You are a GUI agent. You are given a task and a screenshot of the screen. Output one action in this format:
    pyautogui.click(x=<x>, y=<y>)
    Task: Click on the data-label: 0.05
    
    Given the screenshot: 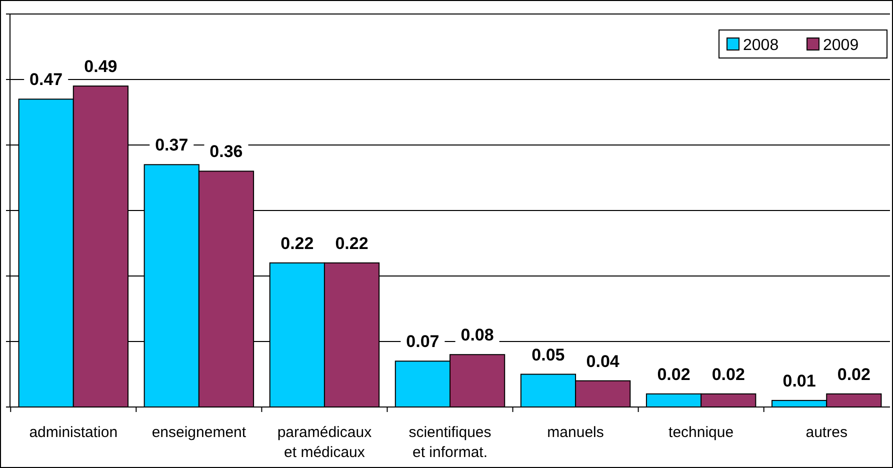 What is the action you would take?
    pyautogui.click(x=548, y=354)
    